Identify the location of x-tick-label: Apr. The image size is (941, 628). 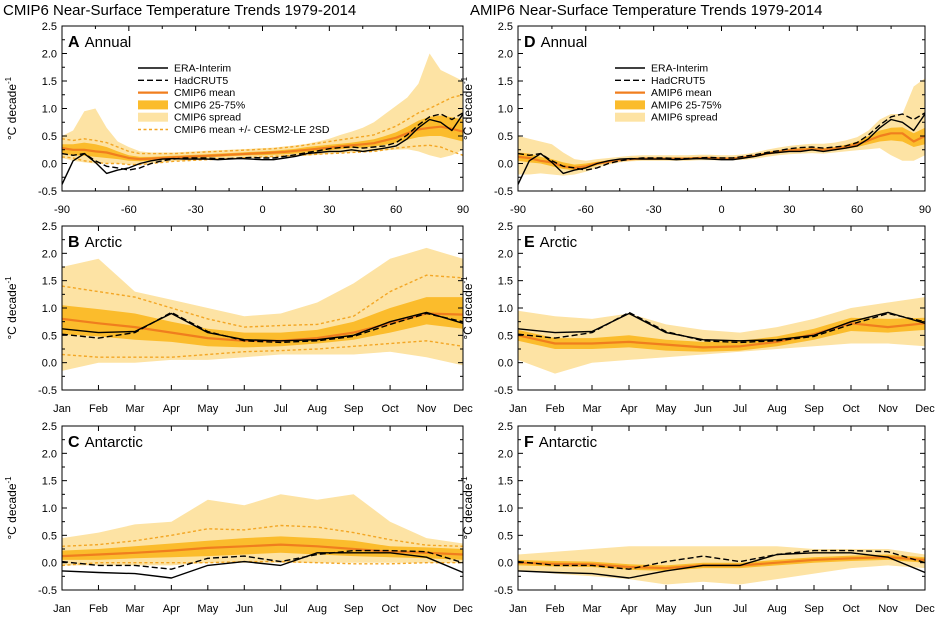
(171, 609).